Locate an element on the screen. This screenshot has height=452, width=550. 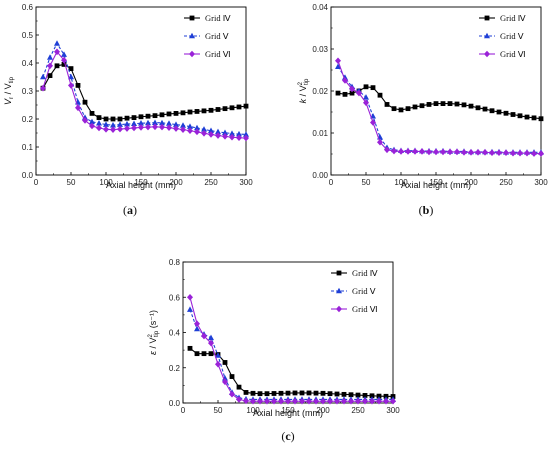
series-line is located at coordinates (144, 94).